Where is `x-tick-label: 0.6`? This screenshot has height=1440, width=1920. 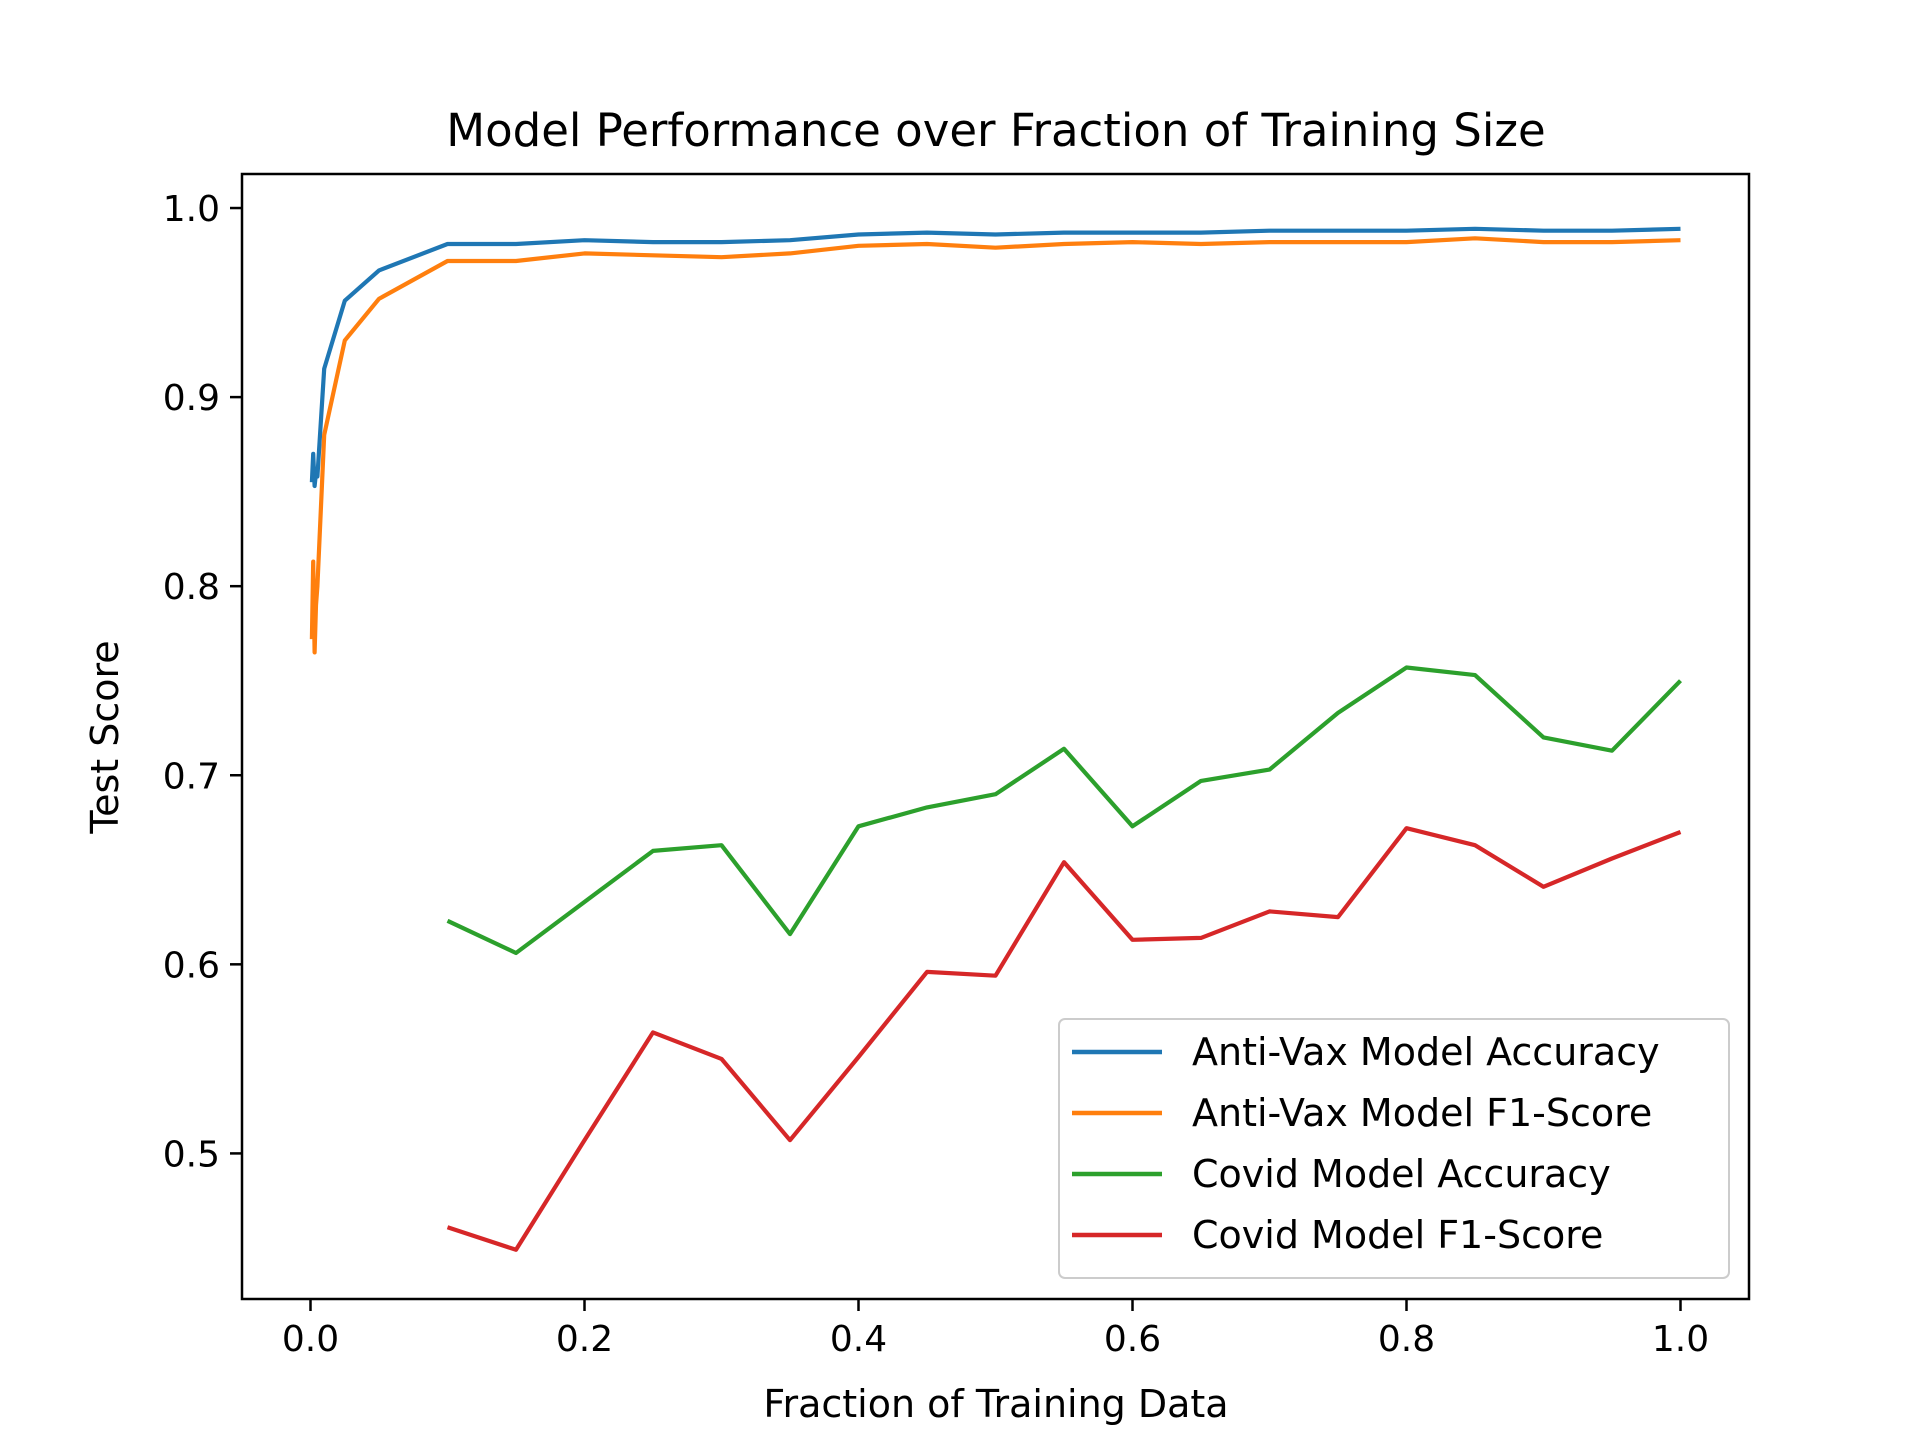 x-tick-label: 0.6 is located at coordinates (1132, 1339).